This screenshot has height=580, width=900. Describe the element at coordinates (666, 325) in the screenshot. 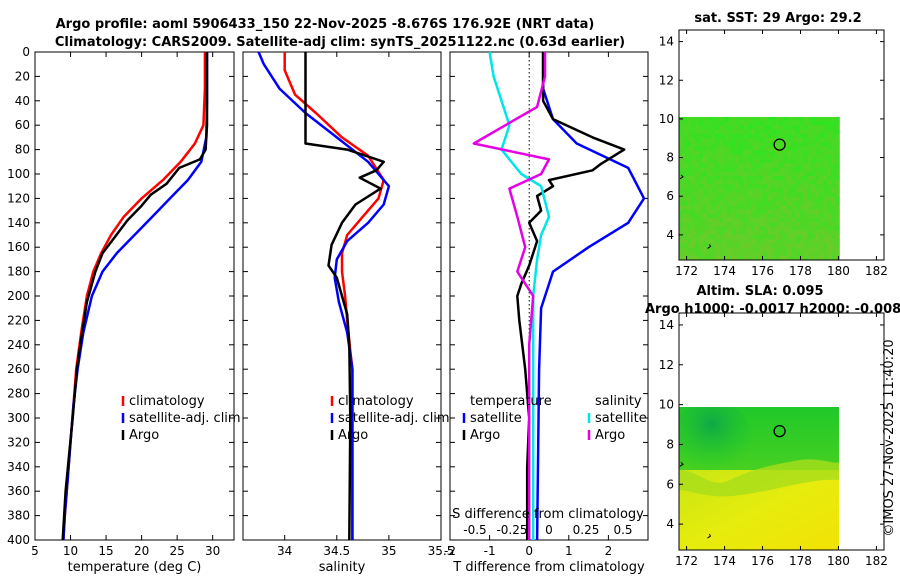

I see `sla-map-ytick-label: 14` at that location.